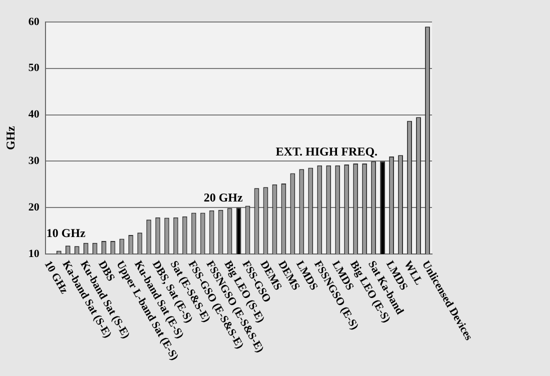 Image resolution: width=550 pixels, height=376 pixels. What do you see at coordinates (34, 161) in the screenshot?
I see `y-tick-label: 30` at bounding box center [34, 161].